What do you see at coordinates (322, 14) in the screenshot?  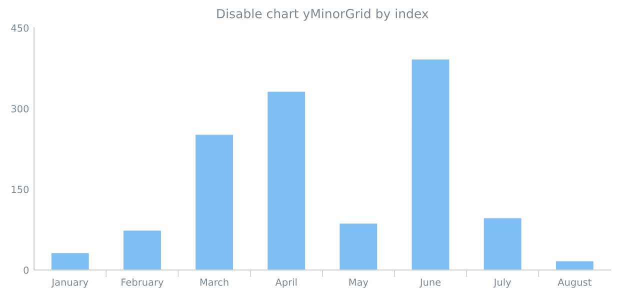 I see `chart-title: Disable chart yMinorGrid by index` at bounding box center [322, 14].